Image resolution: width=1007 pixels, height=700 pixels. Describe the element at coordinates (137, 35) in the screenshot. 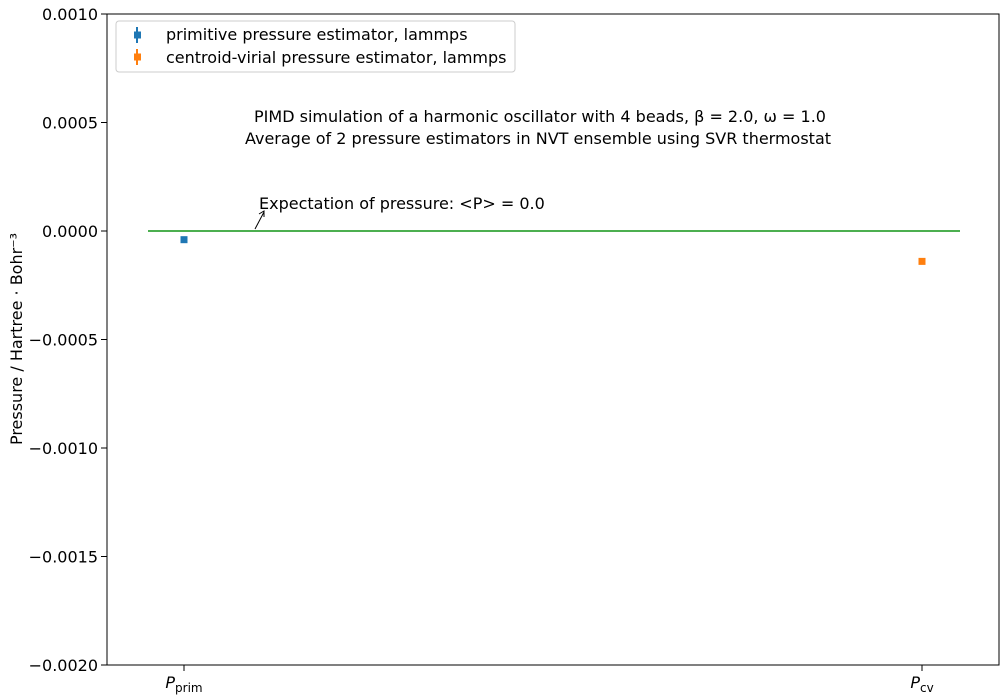

I see `legend-marker-primitive` at that location.